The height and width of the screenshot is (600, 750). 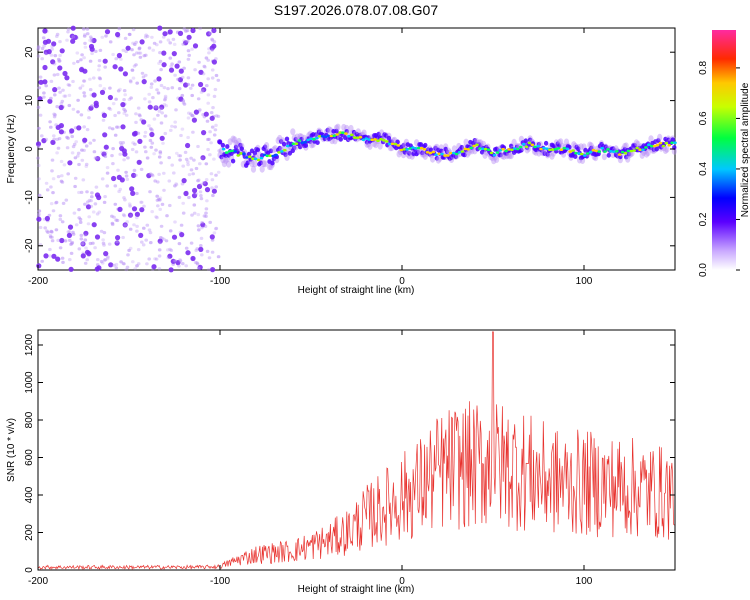 I want to click on x-tick-label: -200, so click(x=38, y=581).